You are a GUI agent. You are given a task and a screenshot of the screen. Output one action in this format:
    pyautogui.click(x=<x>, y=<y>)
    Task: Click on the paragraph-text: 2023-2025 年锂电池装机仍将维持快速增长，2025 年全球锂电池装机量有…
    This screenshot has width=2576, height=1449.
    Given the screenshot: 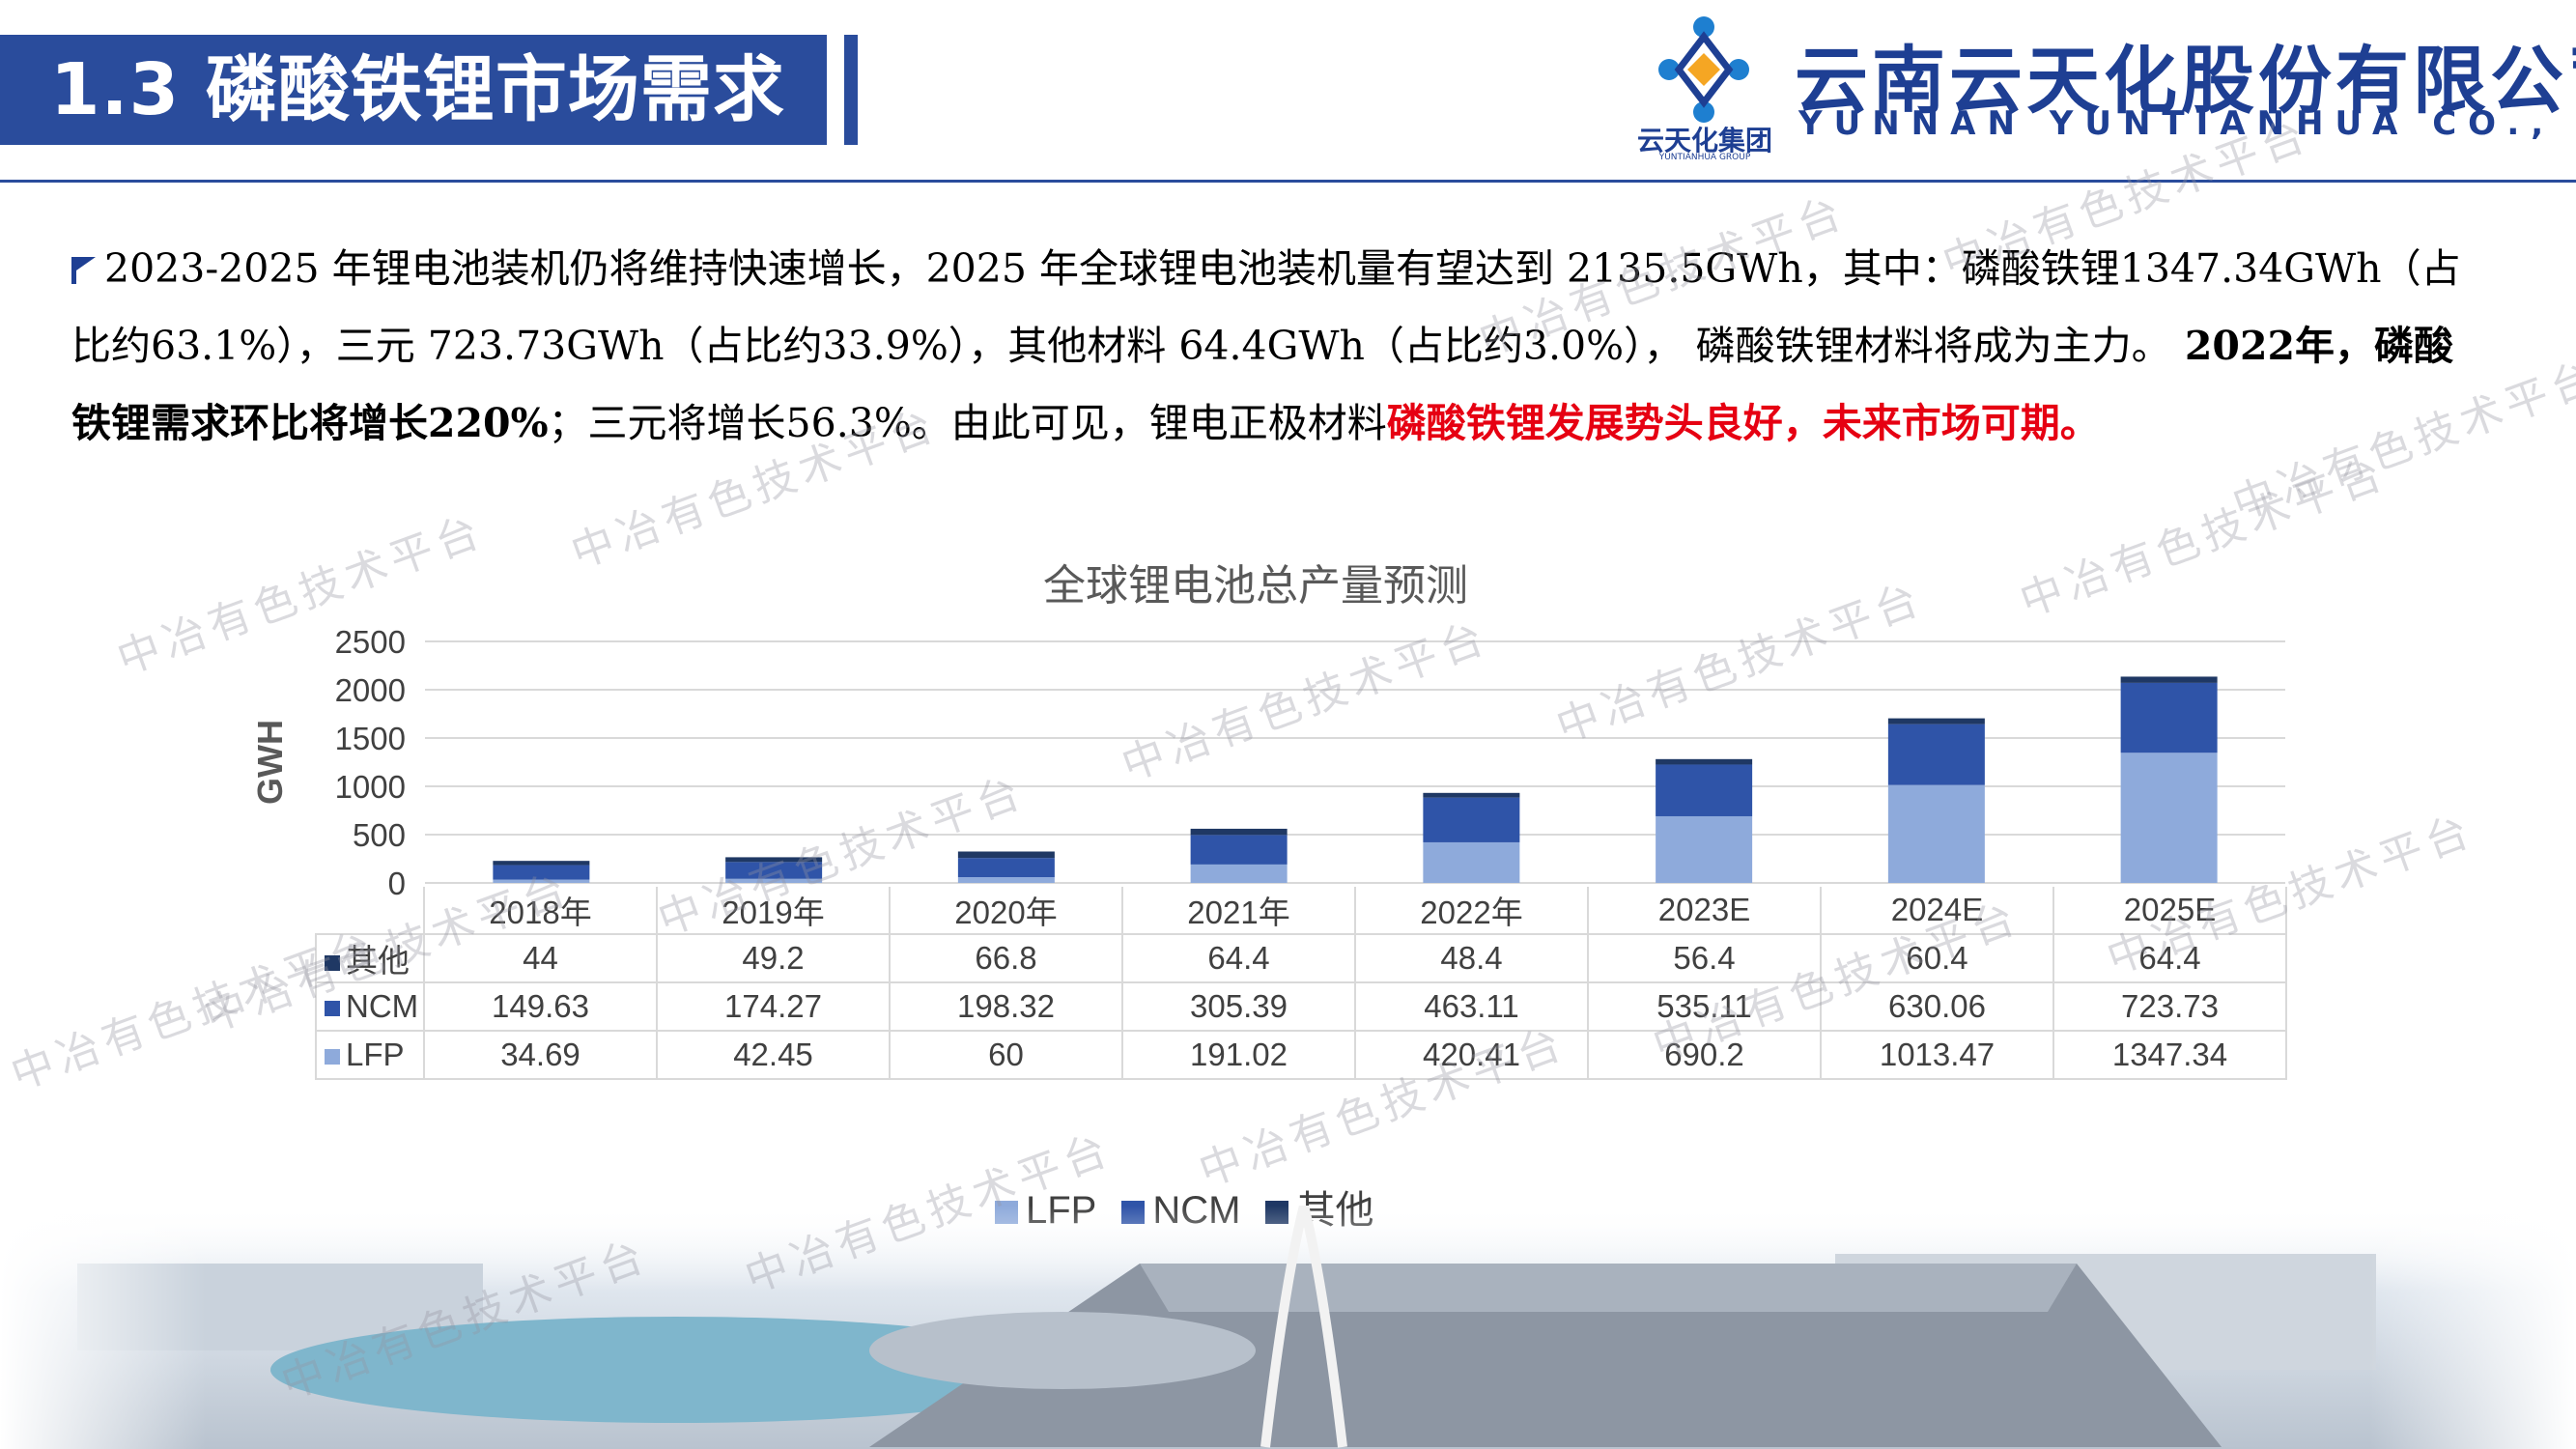 What is the action you would take?
    pyautogui.click(x=1266, y=307)
    